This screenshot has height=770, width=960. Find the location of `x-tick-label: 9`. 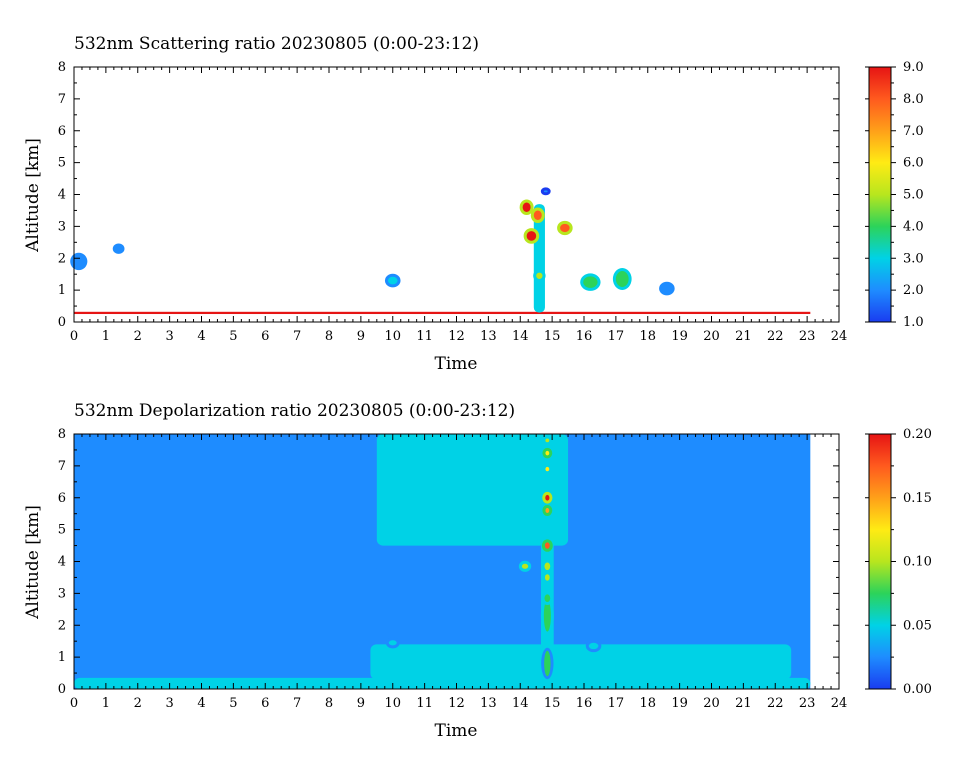

x-tick-label: 9 is located at coordinates (361, 703).